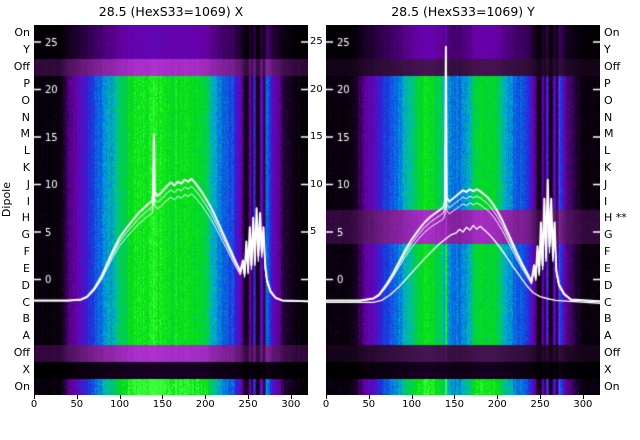 The image size is (640, 440). What do you see at coordinates (608, 319) in the screenshot?
I see `row-label-right-17-b: B` at bounding box center [608, 319].